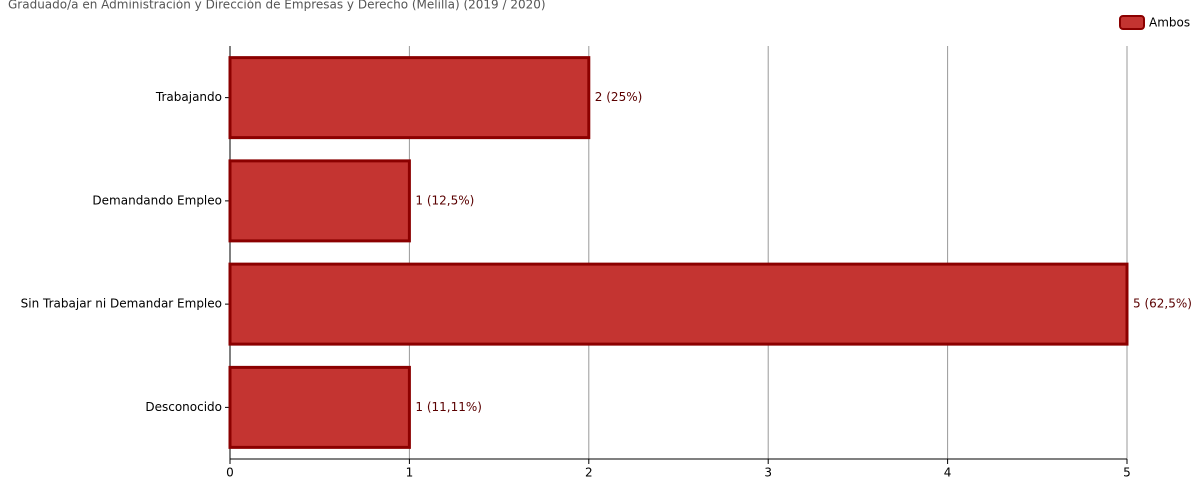  I want to click on data-label: 2 (25%), so click(618, 97).